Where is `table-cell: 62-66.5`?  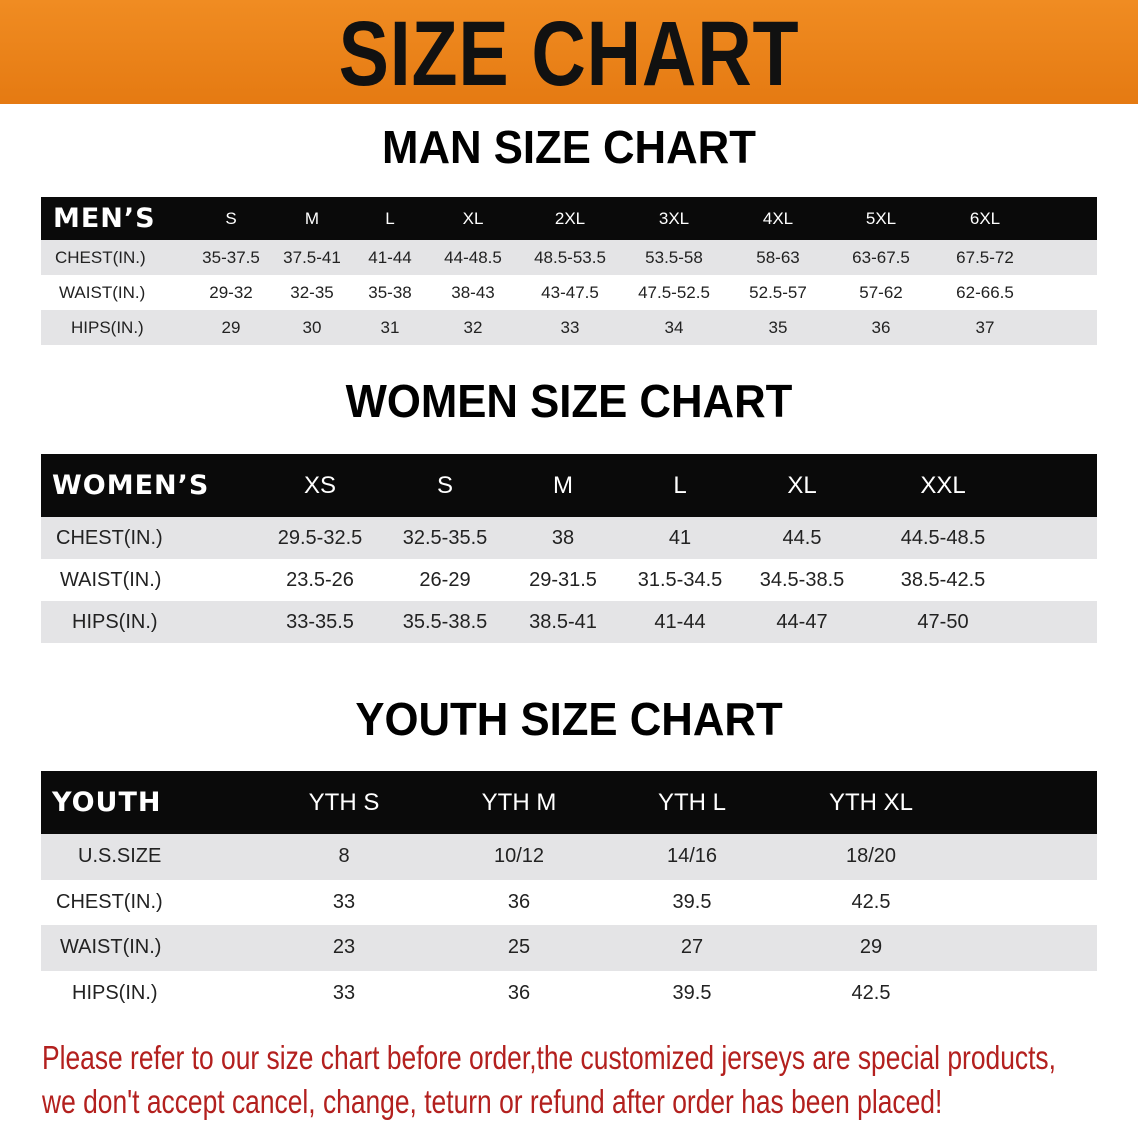 table-cell: 62-66.5 is located at coordinates (985, 292).